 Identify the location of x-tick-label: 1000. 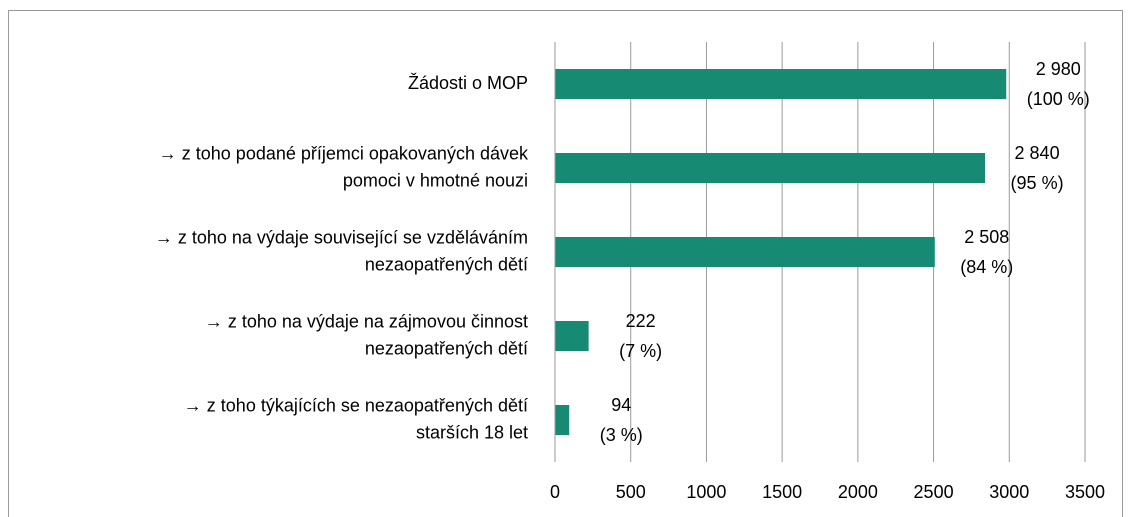
(706, 492).